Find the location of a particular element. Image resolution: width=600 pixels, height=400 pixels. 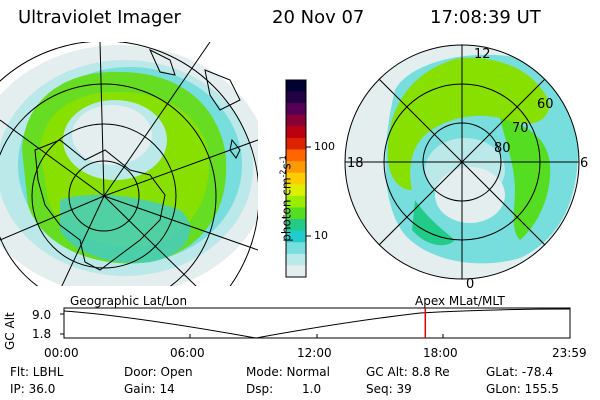

mlt-label-0: 0 is located at coordinates (470, 284).